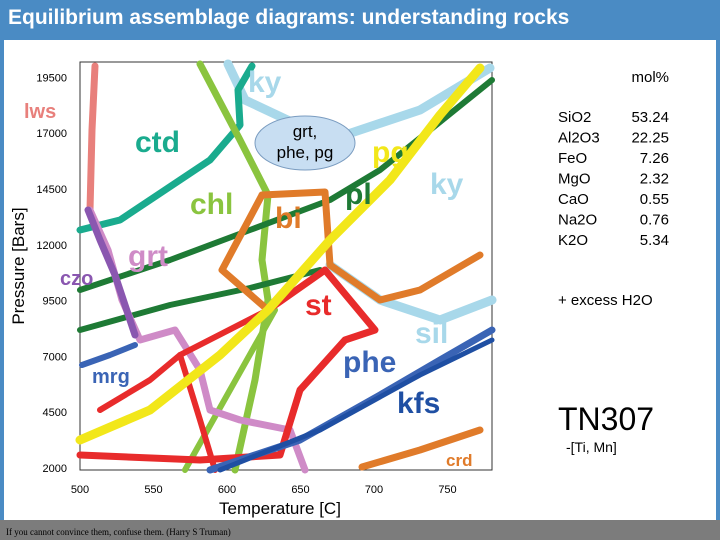  Describe the element at coordinates (356, 405) in the screenshot. I see `kfs-boundary` at that location.